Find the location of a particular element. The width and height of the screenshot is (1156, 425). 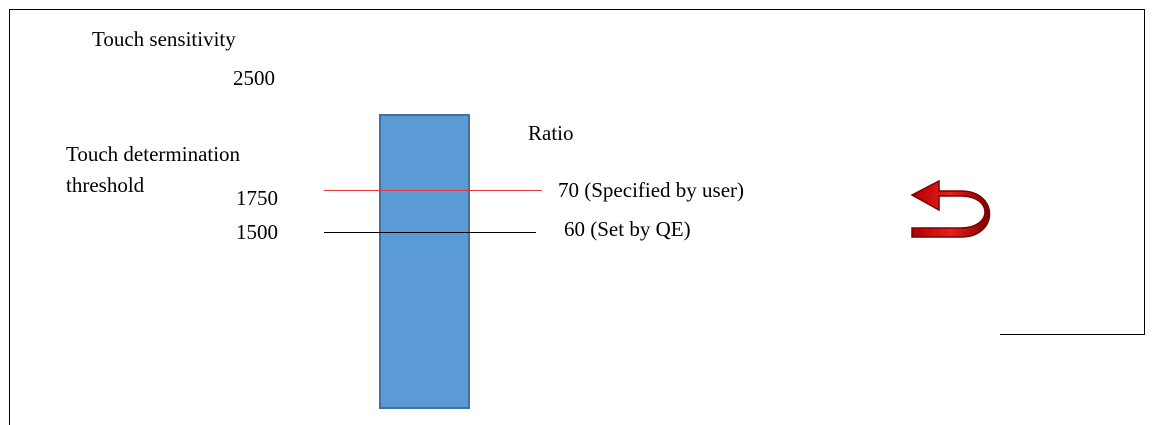

frame-right-border is located at coordinates (1144, 172).